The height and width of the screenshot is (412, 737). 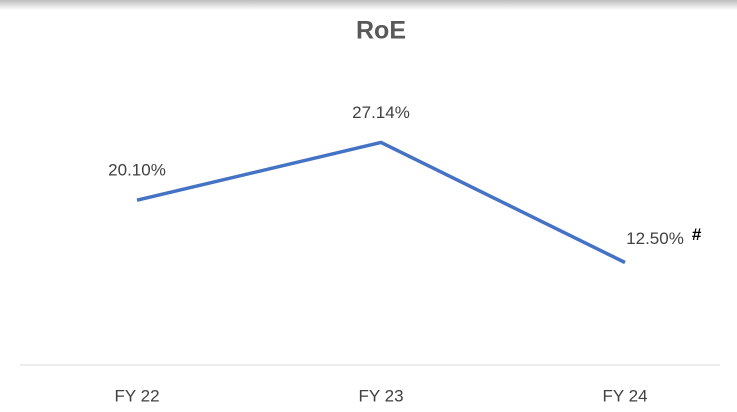 I want to click on data-label: 27.14%, so click(x=381, y=112).